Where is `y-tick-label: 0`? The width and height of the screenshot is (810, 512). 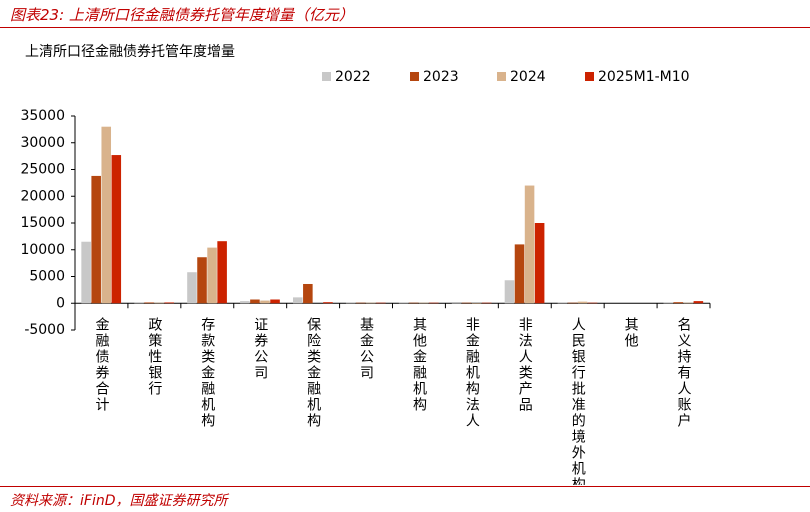 y-tick-label: 0 is located at coordinates (60, 303).